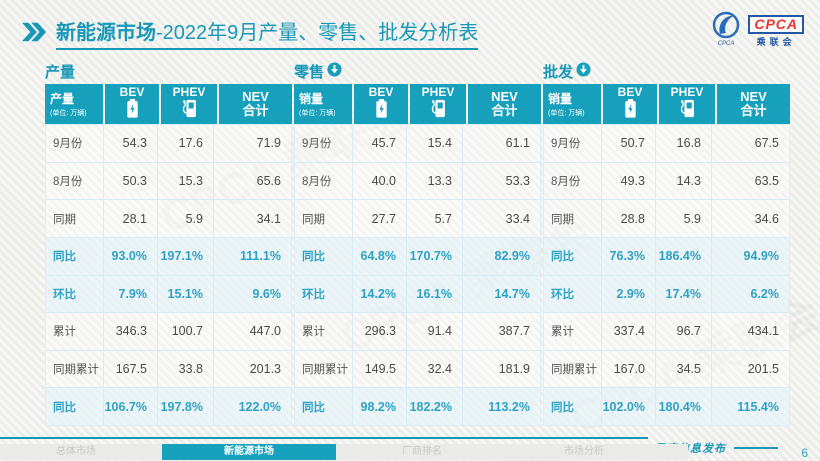  What do you see at coordinates (683, 143) in the screenshot?
I see `cell-value: 16.8` at bounding box center [683, 143].